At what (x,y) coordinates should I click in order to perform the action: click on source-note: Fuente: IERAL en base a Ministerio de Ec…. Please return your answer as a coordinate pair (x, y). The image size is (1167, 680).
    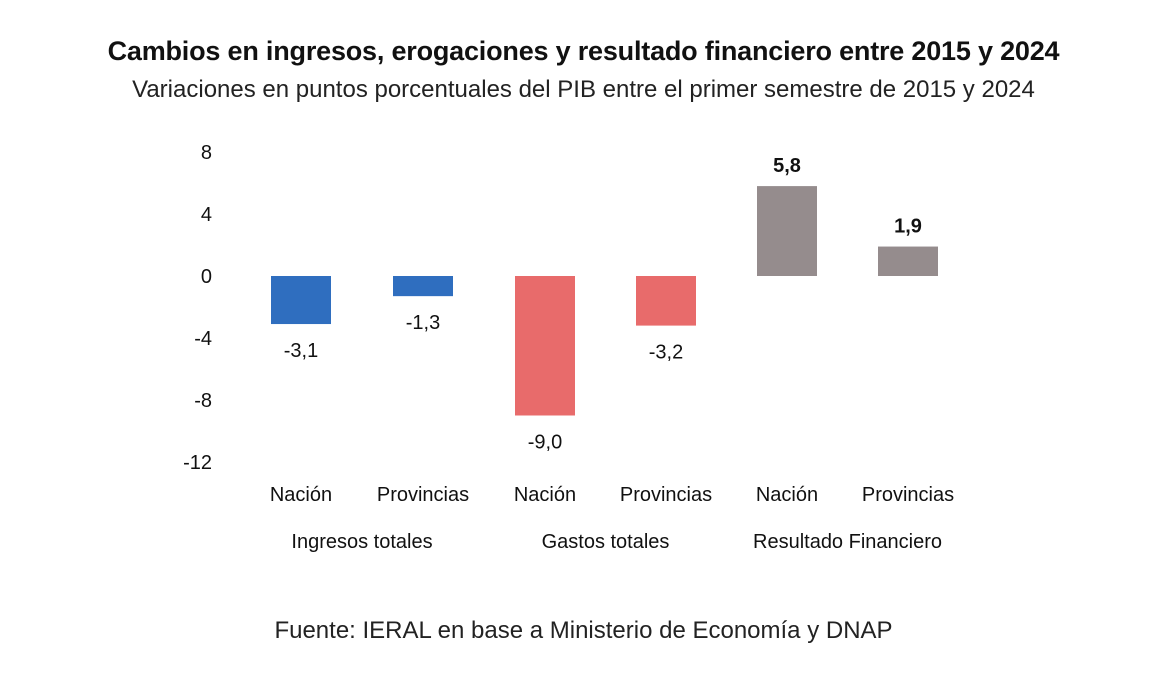
    Looking at the image, I should click on (583, 630).